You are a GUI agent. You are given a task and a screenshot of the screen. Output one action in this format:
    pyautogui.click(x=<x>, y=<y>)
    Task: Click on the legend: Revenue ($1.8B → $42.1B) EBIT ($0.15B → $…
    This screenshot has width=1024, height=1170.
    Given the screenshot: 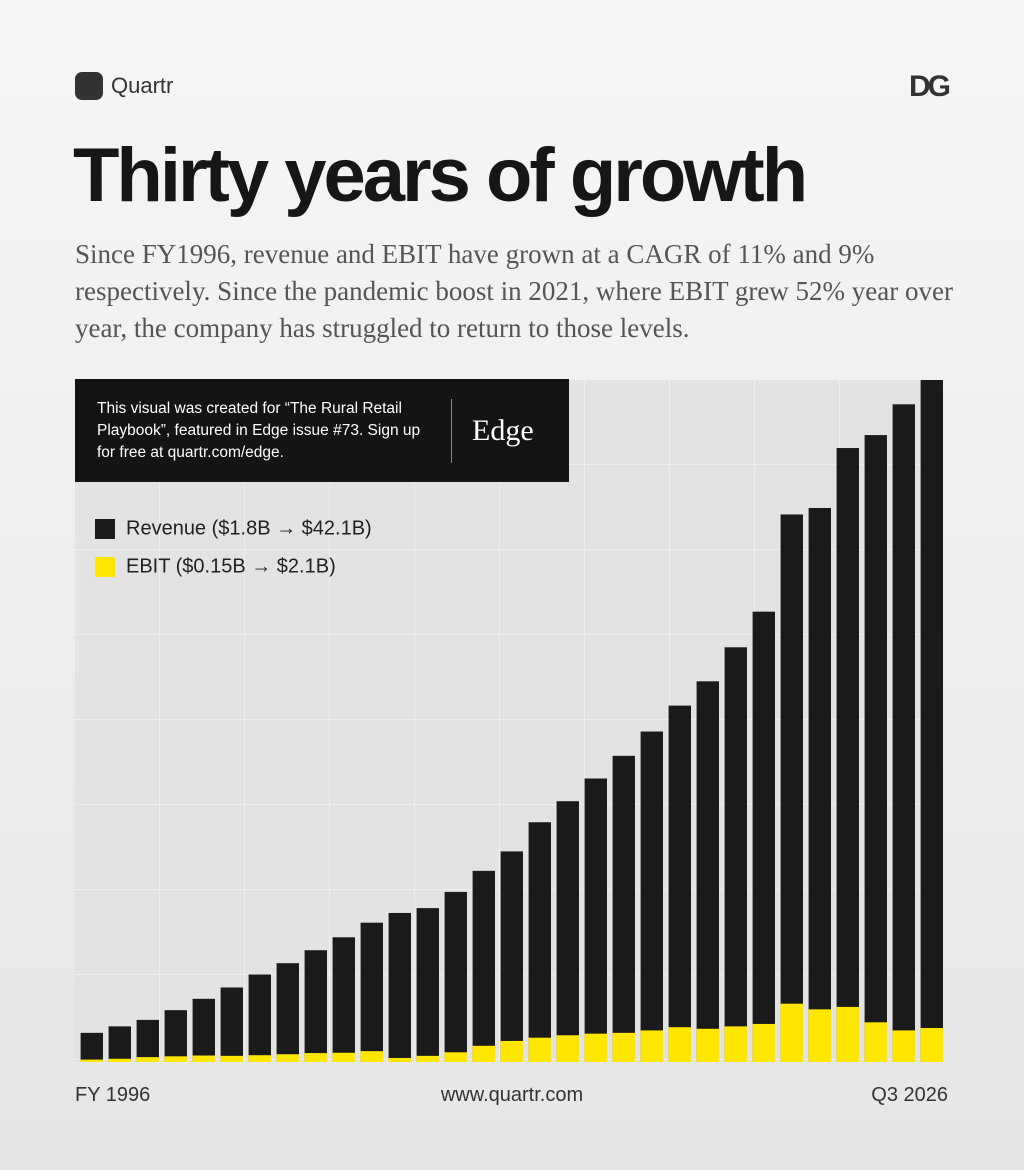 What is the action you would take?
    pyautogui.click(x=233, y=547)
    